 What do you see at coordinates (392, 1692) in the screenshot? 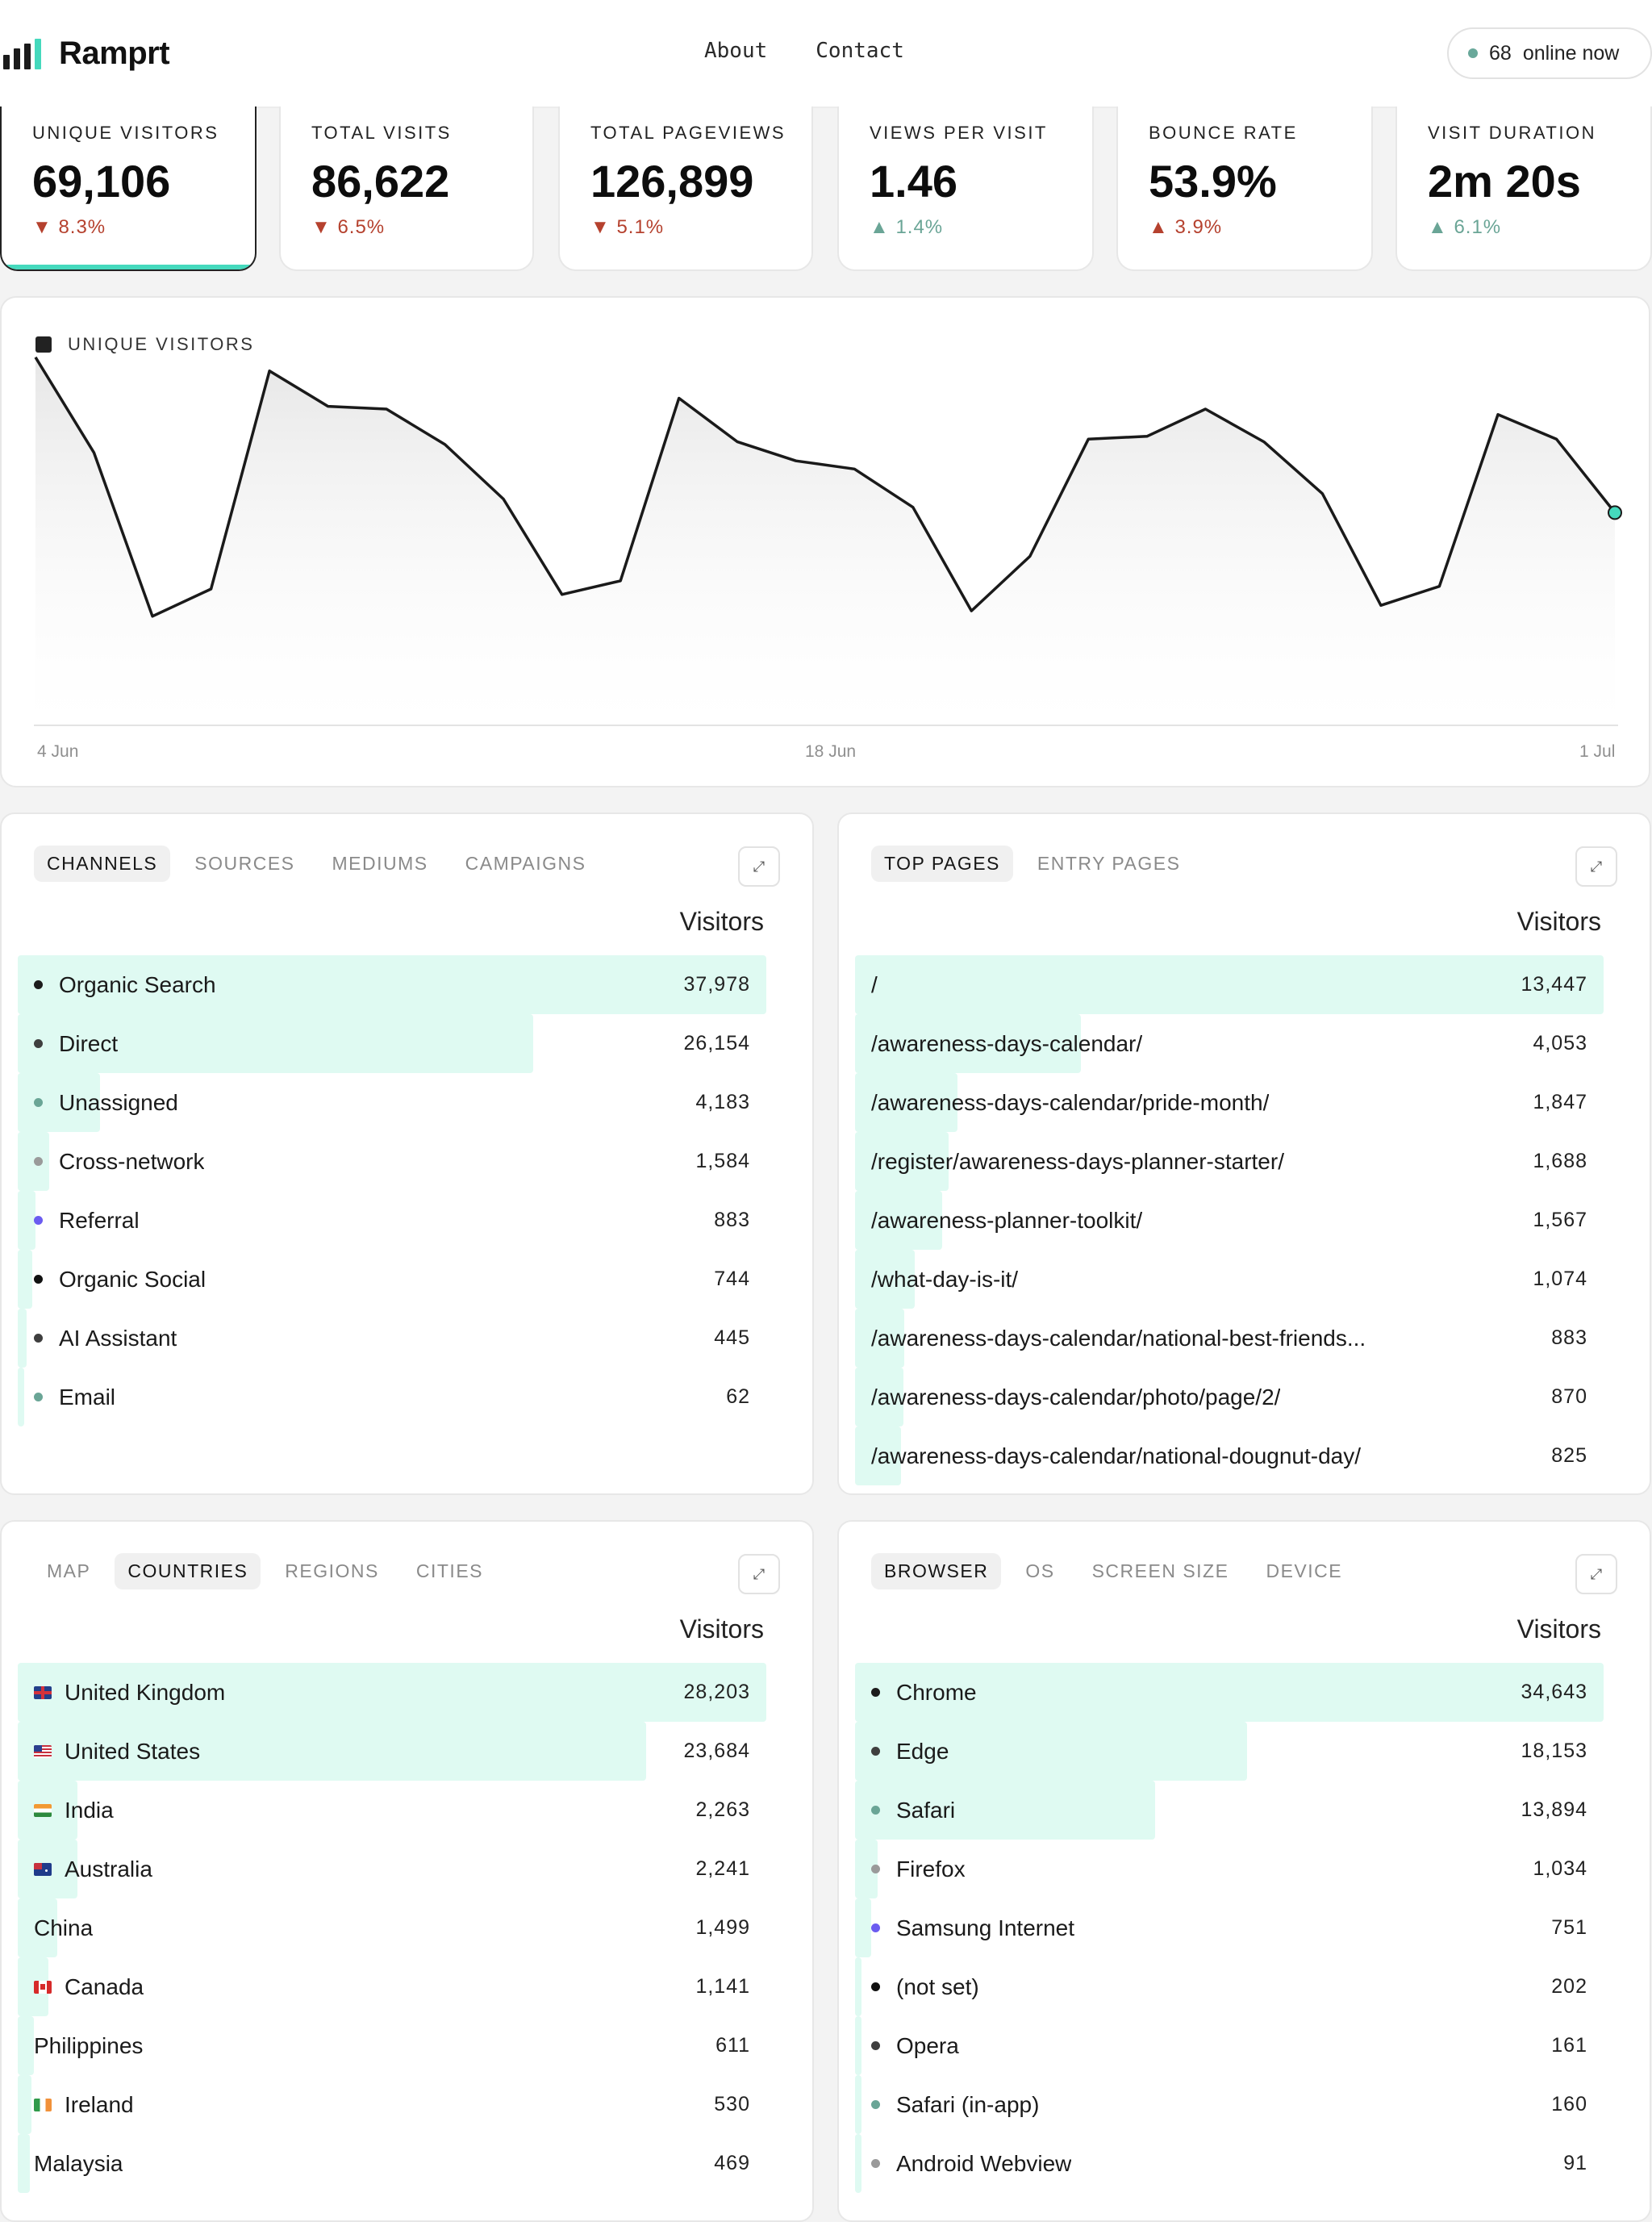
I see `countries-row: United Kingdom 28,203` at bounding box center [392, 1692].